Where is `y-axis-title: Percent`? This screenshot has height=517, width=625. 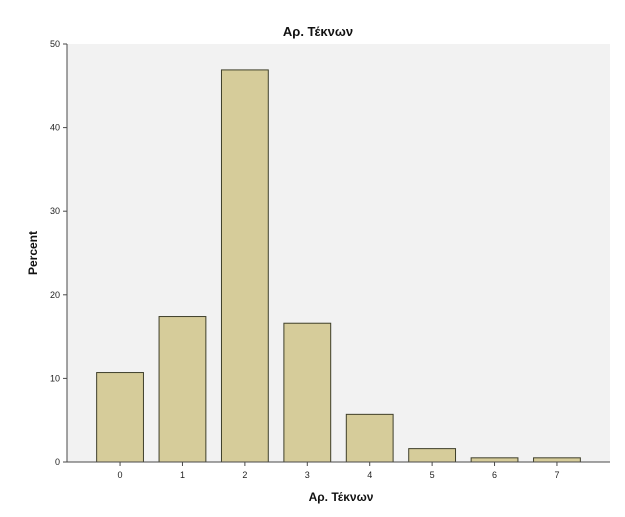
y-axis-title: Percent is located at coordinates (33, 253).